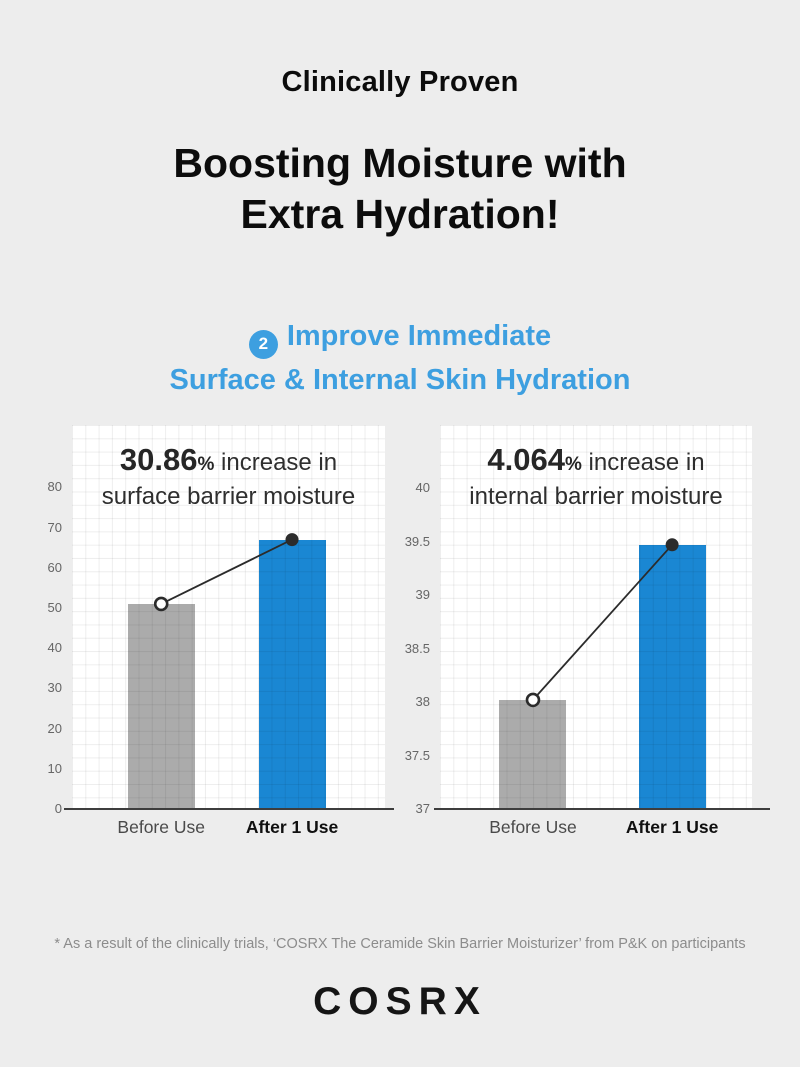 The width and height of the screenshot is (800, 1067). Describe the element at coordinates (54, 728) in the screenshot. I see `y-axis-tick-label: 20` at that location.